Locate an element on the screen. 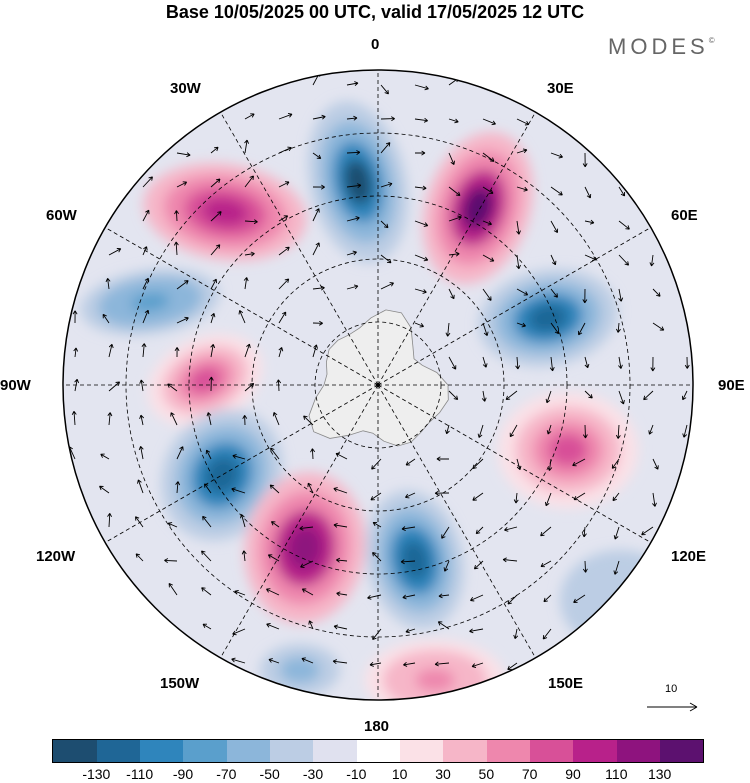  colorbar-tick-label: -110 is located at coordinates (140, 774).